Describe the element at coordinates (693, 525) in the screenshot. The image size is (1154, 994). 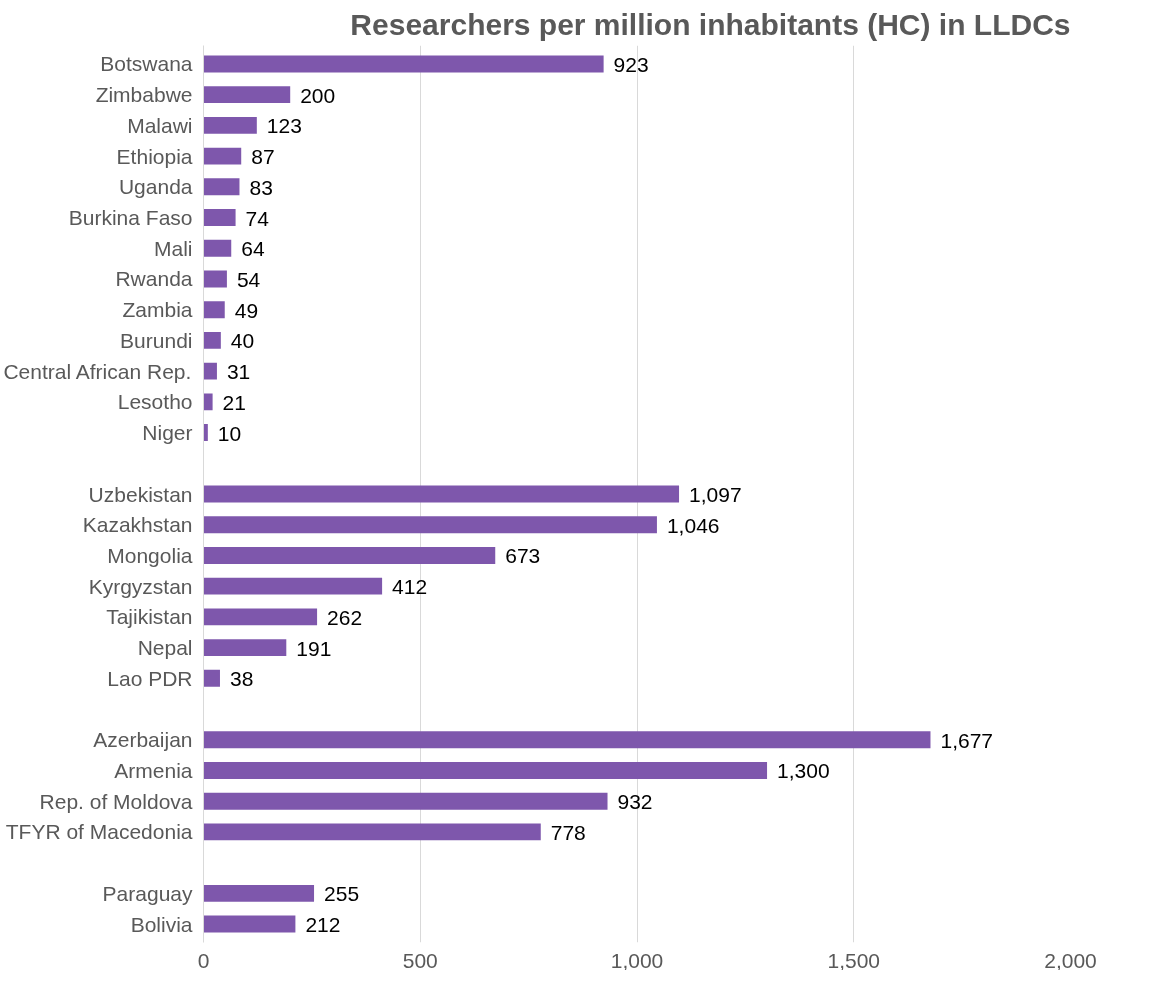
I see `data-label: 1,046` at that location.